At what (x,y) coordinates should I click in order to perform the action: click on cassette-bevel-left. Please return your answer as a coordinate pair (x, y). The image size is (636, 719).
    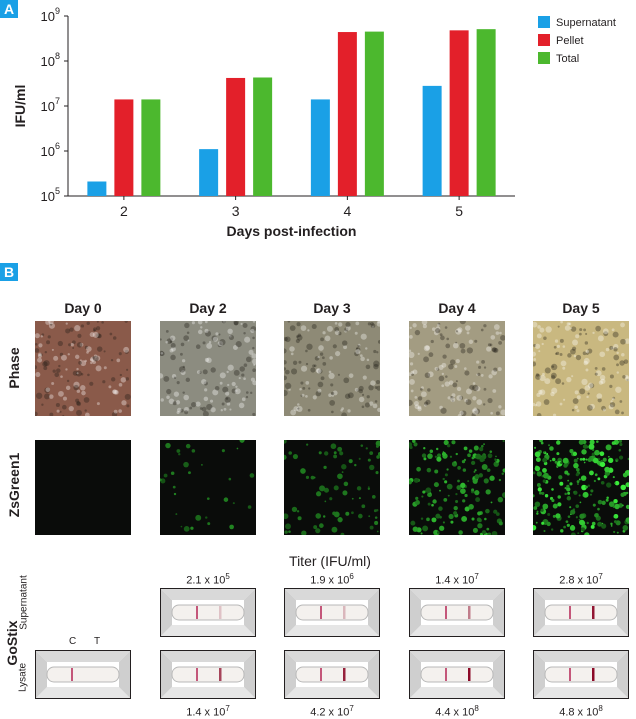
    Looking at the image, I should click on (166, 674).